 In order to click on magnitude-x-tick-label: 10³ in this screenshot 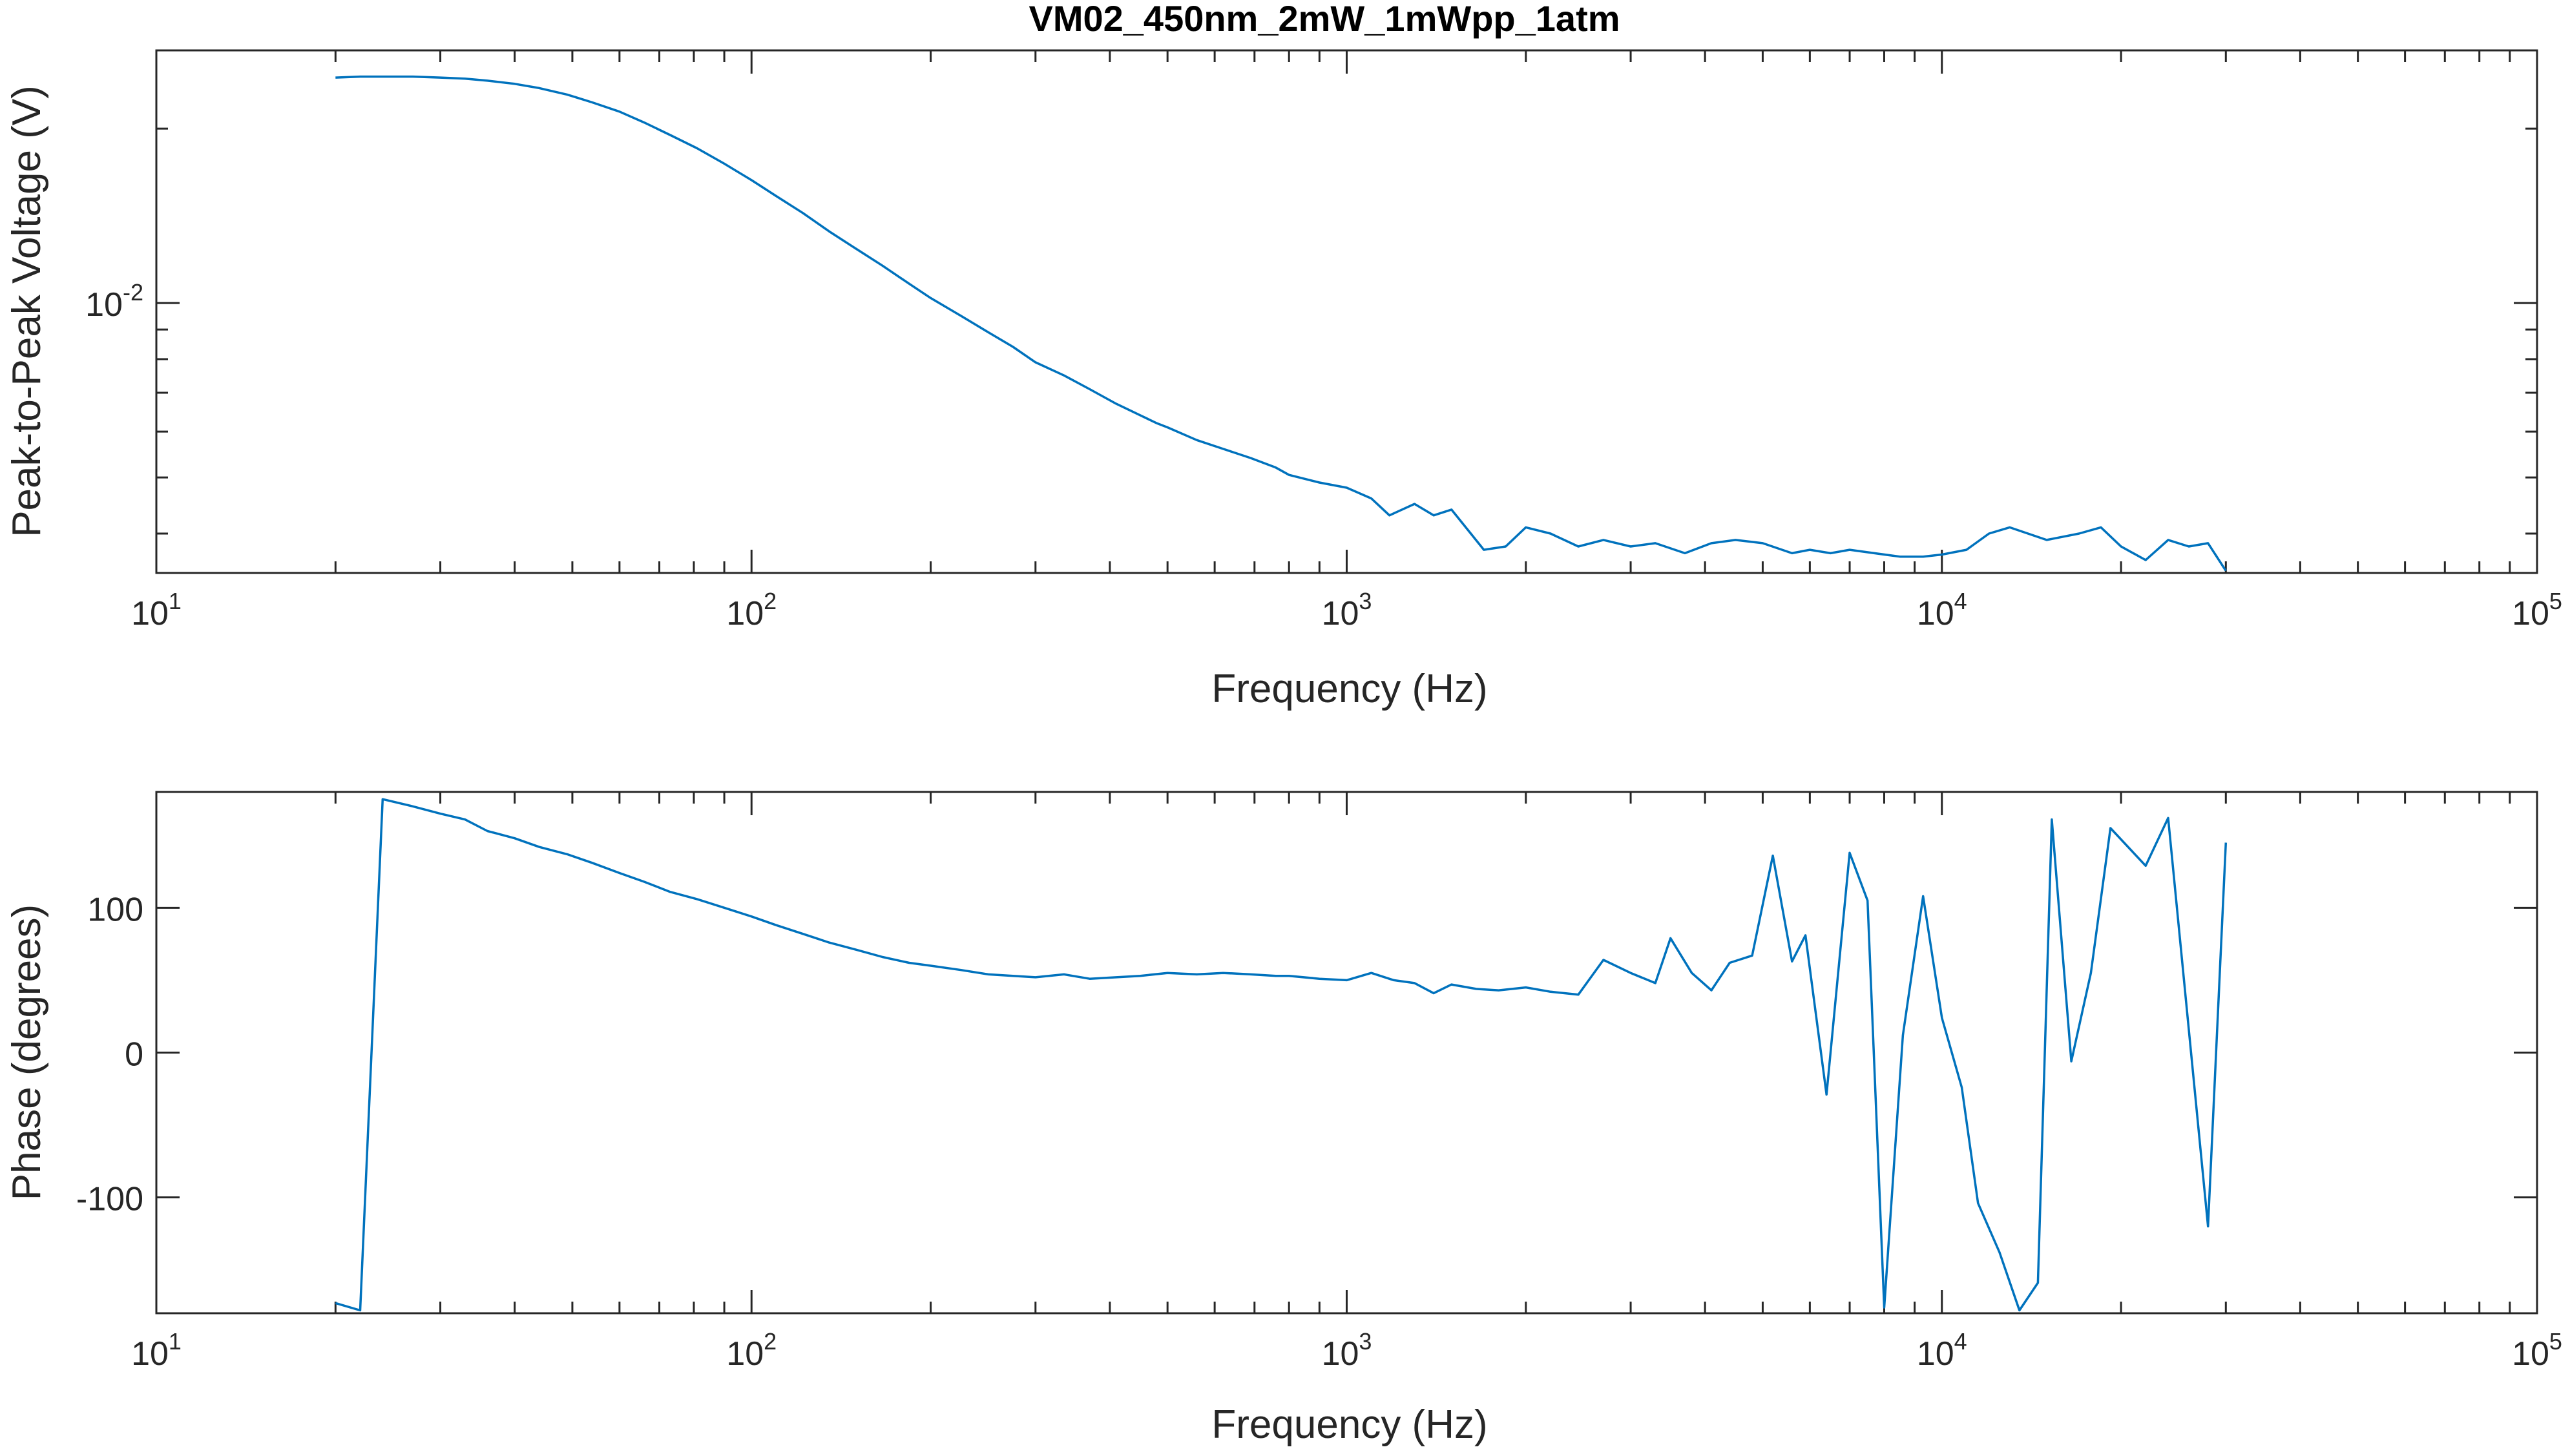, I will do `click(1347, 610)`.